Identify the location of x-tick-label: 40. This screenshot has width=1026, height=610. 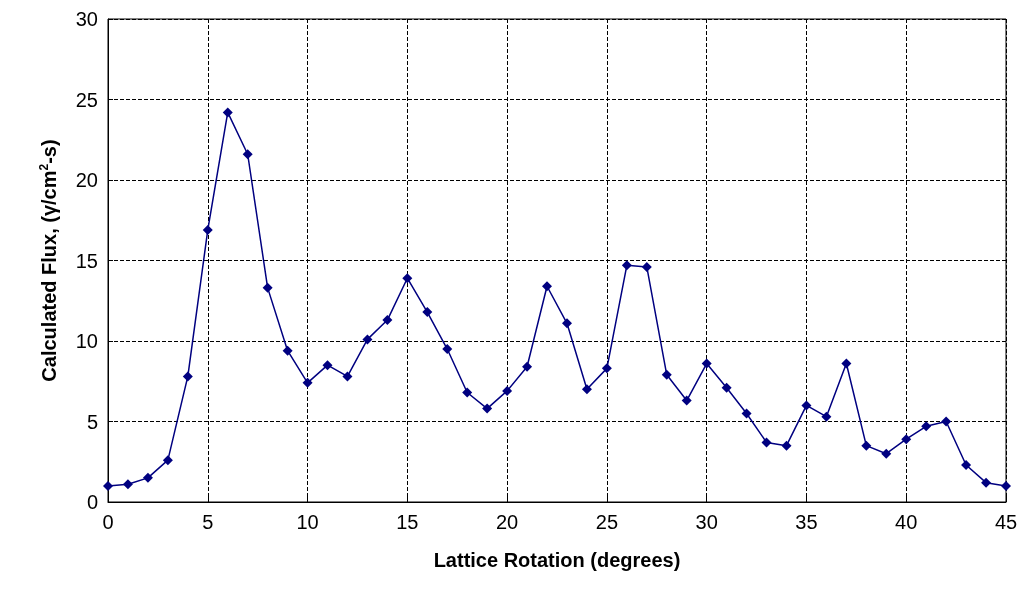
(906, 522).